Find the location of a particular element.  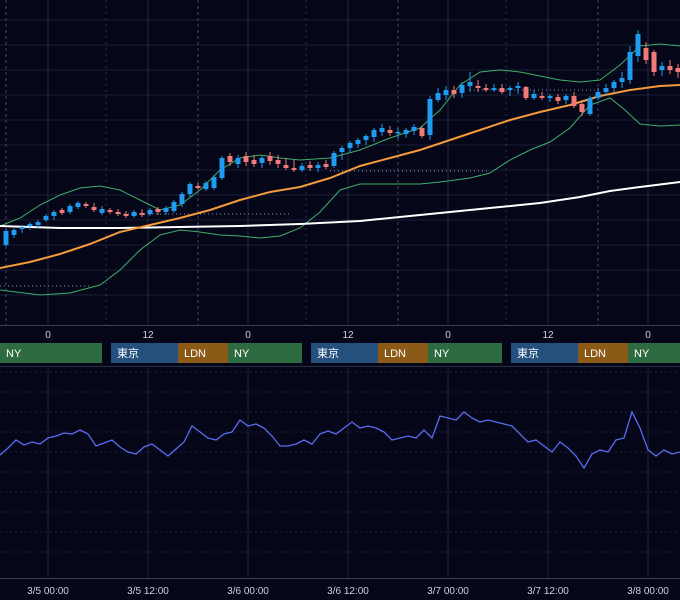

date-tick-label: 3/6 12:00 is located at coordinates (348, 591).